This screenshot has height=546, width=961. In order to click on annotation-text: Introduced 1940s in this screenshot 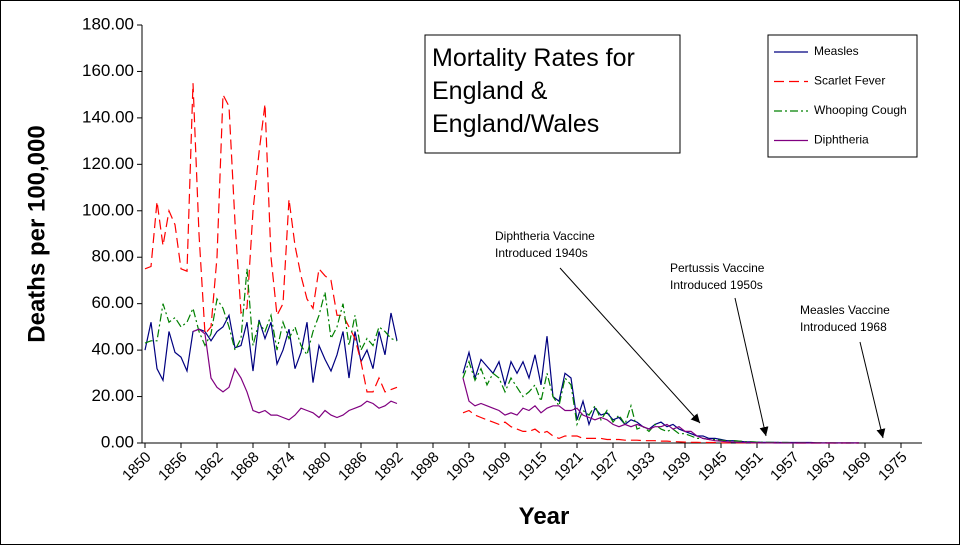, I will do `click(541, 253)`.